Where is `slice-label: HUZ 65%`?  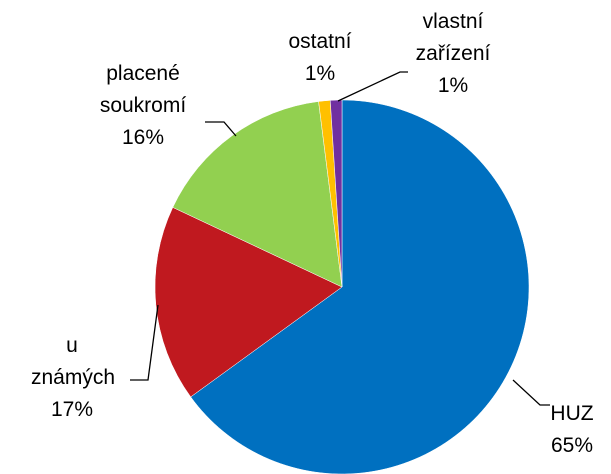
slice-label: HUZ 65% is located at coordinates (572, 430).